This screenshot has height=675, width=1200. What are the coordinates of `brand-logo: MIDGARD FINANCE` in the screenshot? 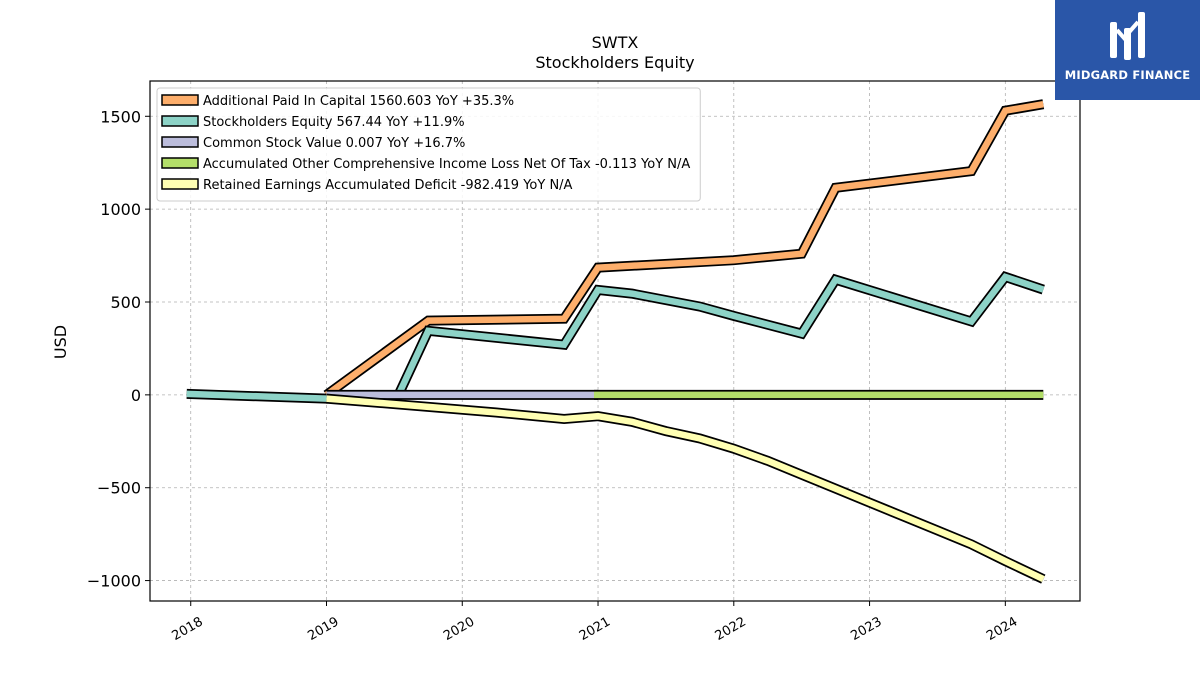 It's located at (1127, 50).